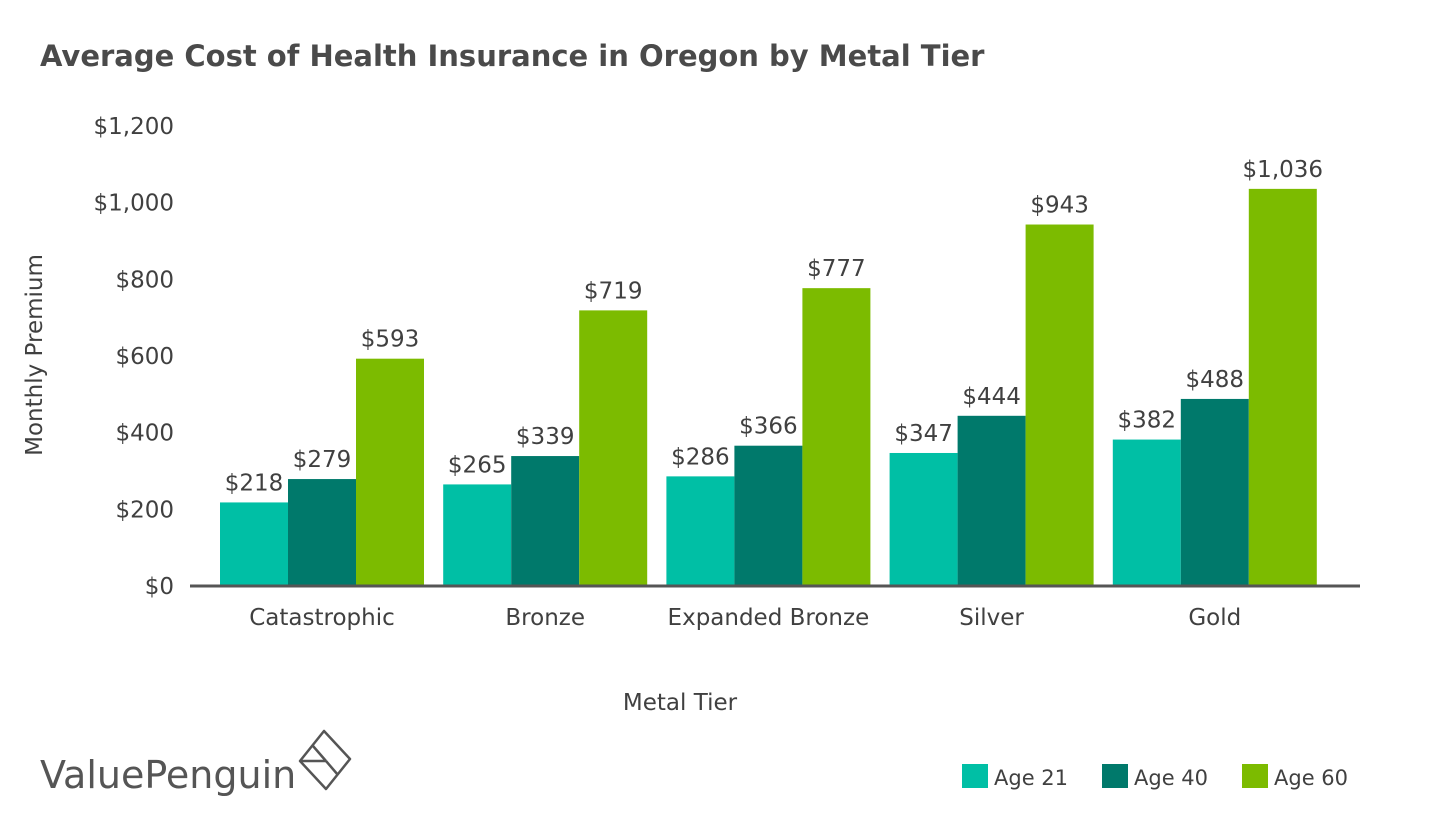 The image size is (1440, 834). What do you see at coordinates (134, 127) in the screenshot?
I see `y-tick-label: $1,200` at bounding box center [134, 127].